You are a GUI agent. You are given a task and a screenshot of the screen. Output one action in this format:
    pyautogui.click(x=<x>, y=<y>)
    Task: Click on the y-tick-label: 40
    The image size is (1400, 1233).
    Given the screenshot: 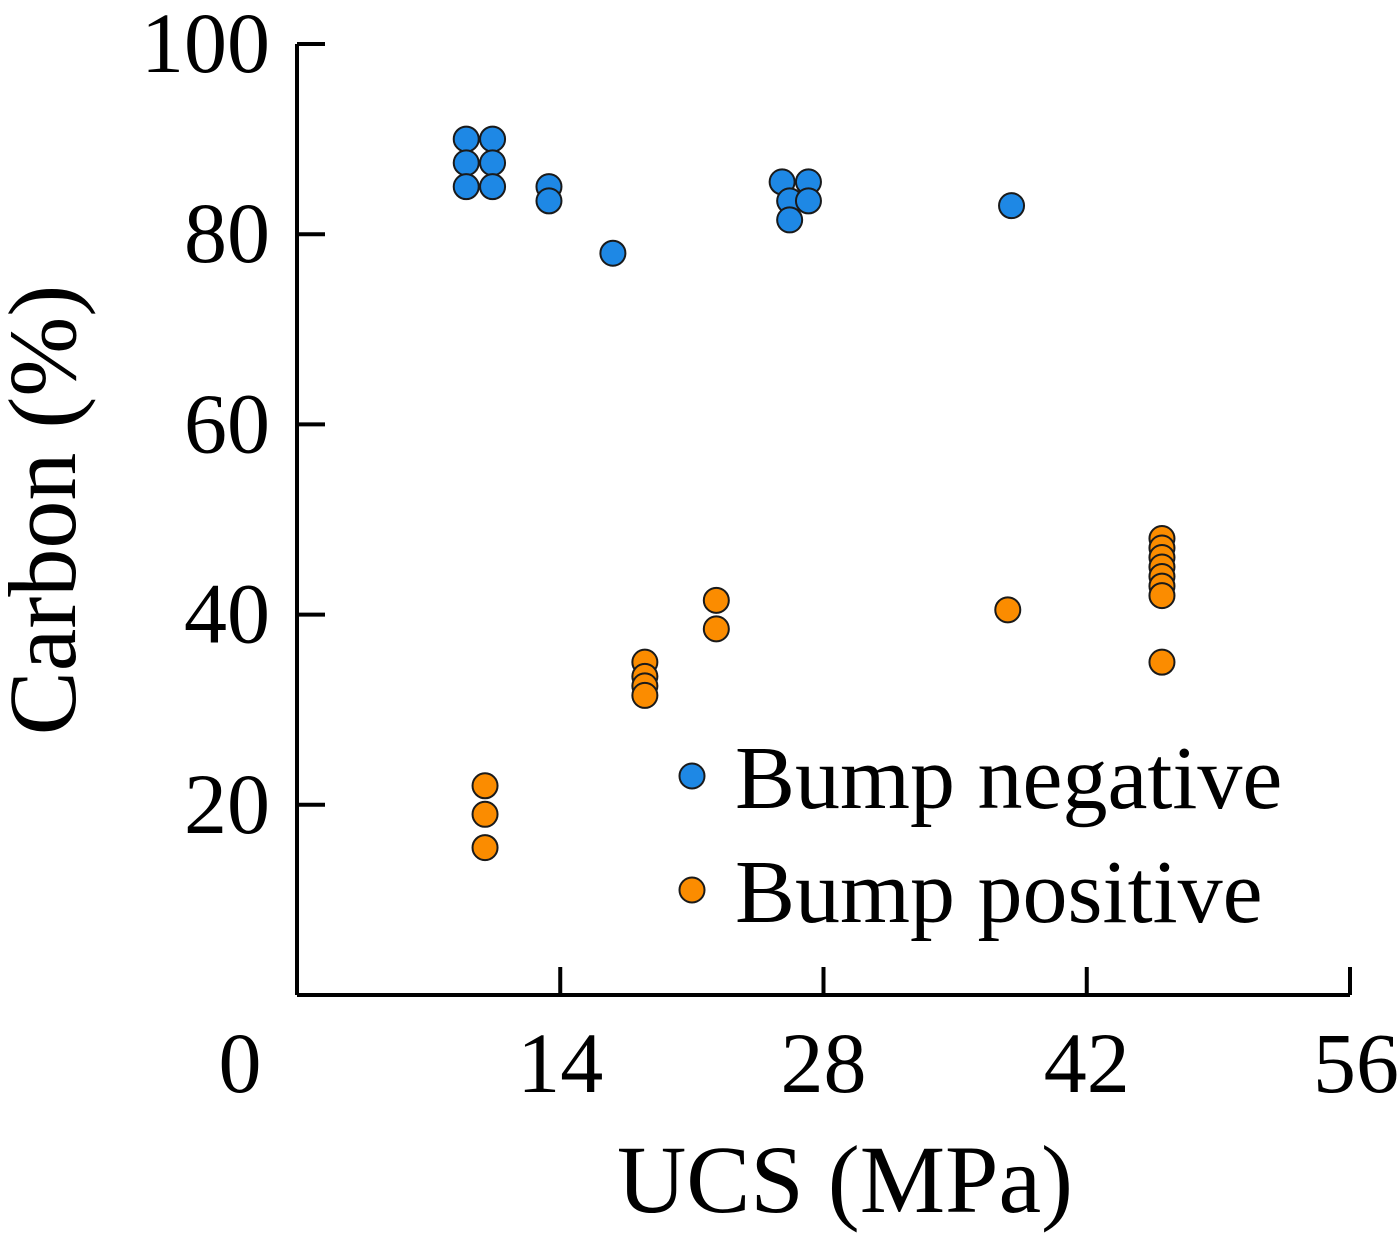 What is the action you would take?
    pyautogui.click(x=227, y=614)
    